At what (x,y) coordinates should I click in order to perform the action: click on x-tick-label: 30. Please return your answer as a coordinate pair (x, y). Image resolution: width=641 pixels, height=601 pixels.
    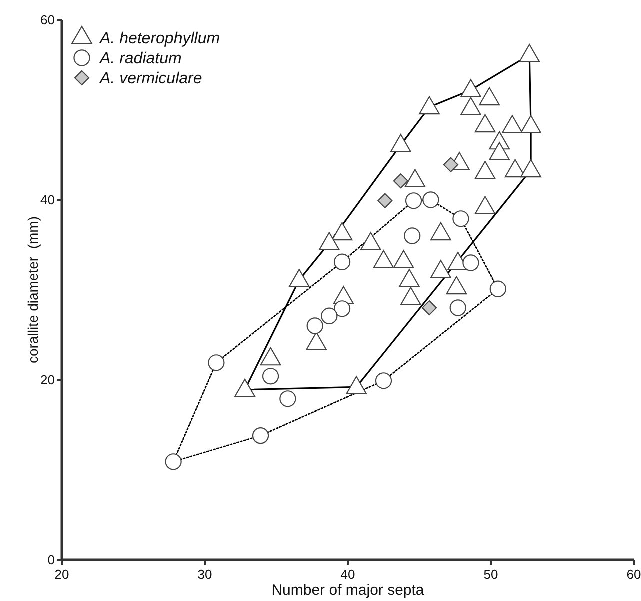
    Looking at the image, I should click on (205, 574).